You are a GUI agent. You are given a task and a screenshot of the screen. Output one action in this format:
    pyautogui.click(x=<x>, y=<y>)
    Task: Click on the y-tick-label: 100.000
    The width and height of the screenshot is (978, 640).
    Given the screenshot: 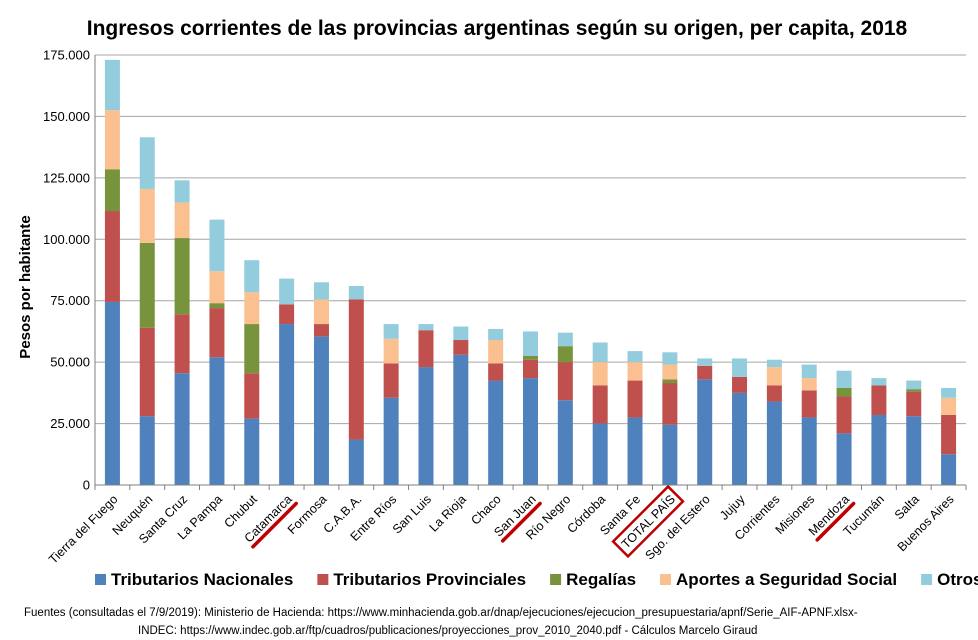 What is the action you would take?
    pyautogui.click(x=66, y=239)
    